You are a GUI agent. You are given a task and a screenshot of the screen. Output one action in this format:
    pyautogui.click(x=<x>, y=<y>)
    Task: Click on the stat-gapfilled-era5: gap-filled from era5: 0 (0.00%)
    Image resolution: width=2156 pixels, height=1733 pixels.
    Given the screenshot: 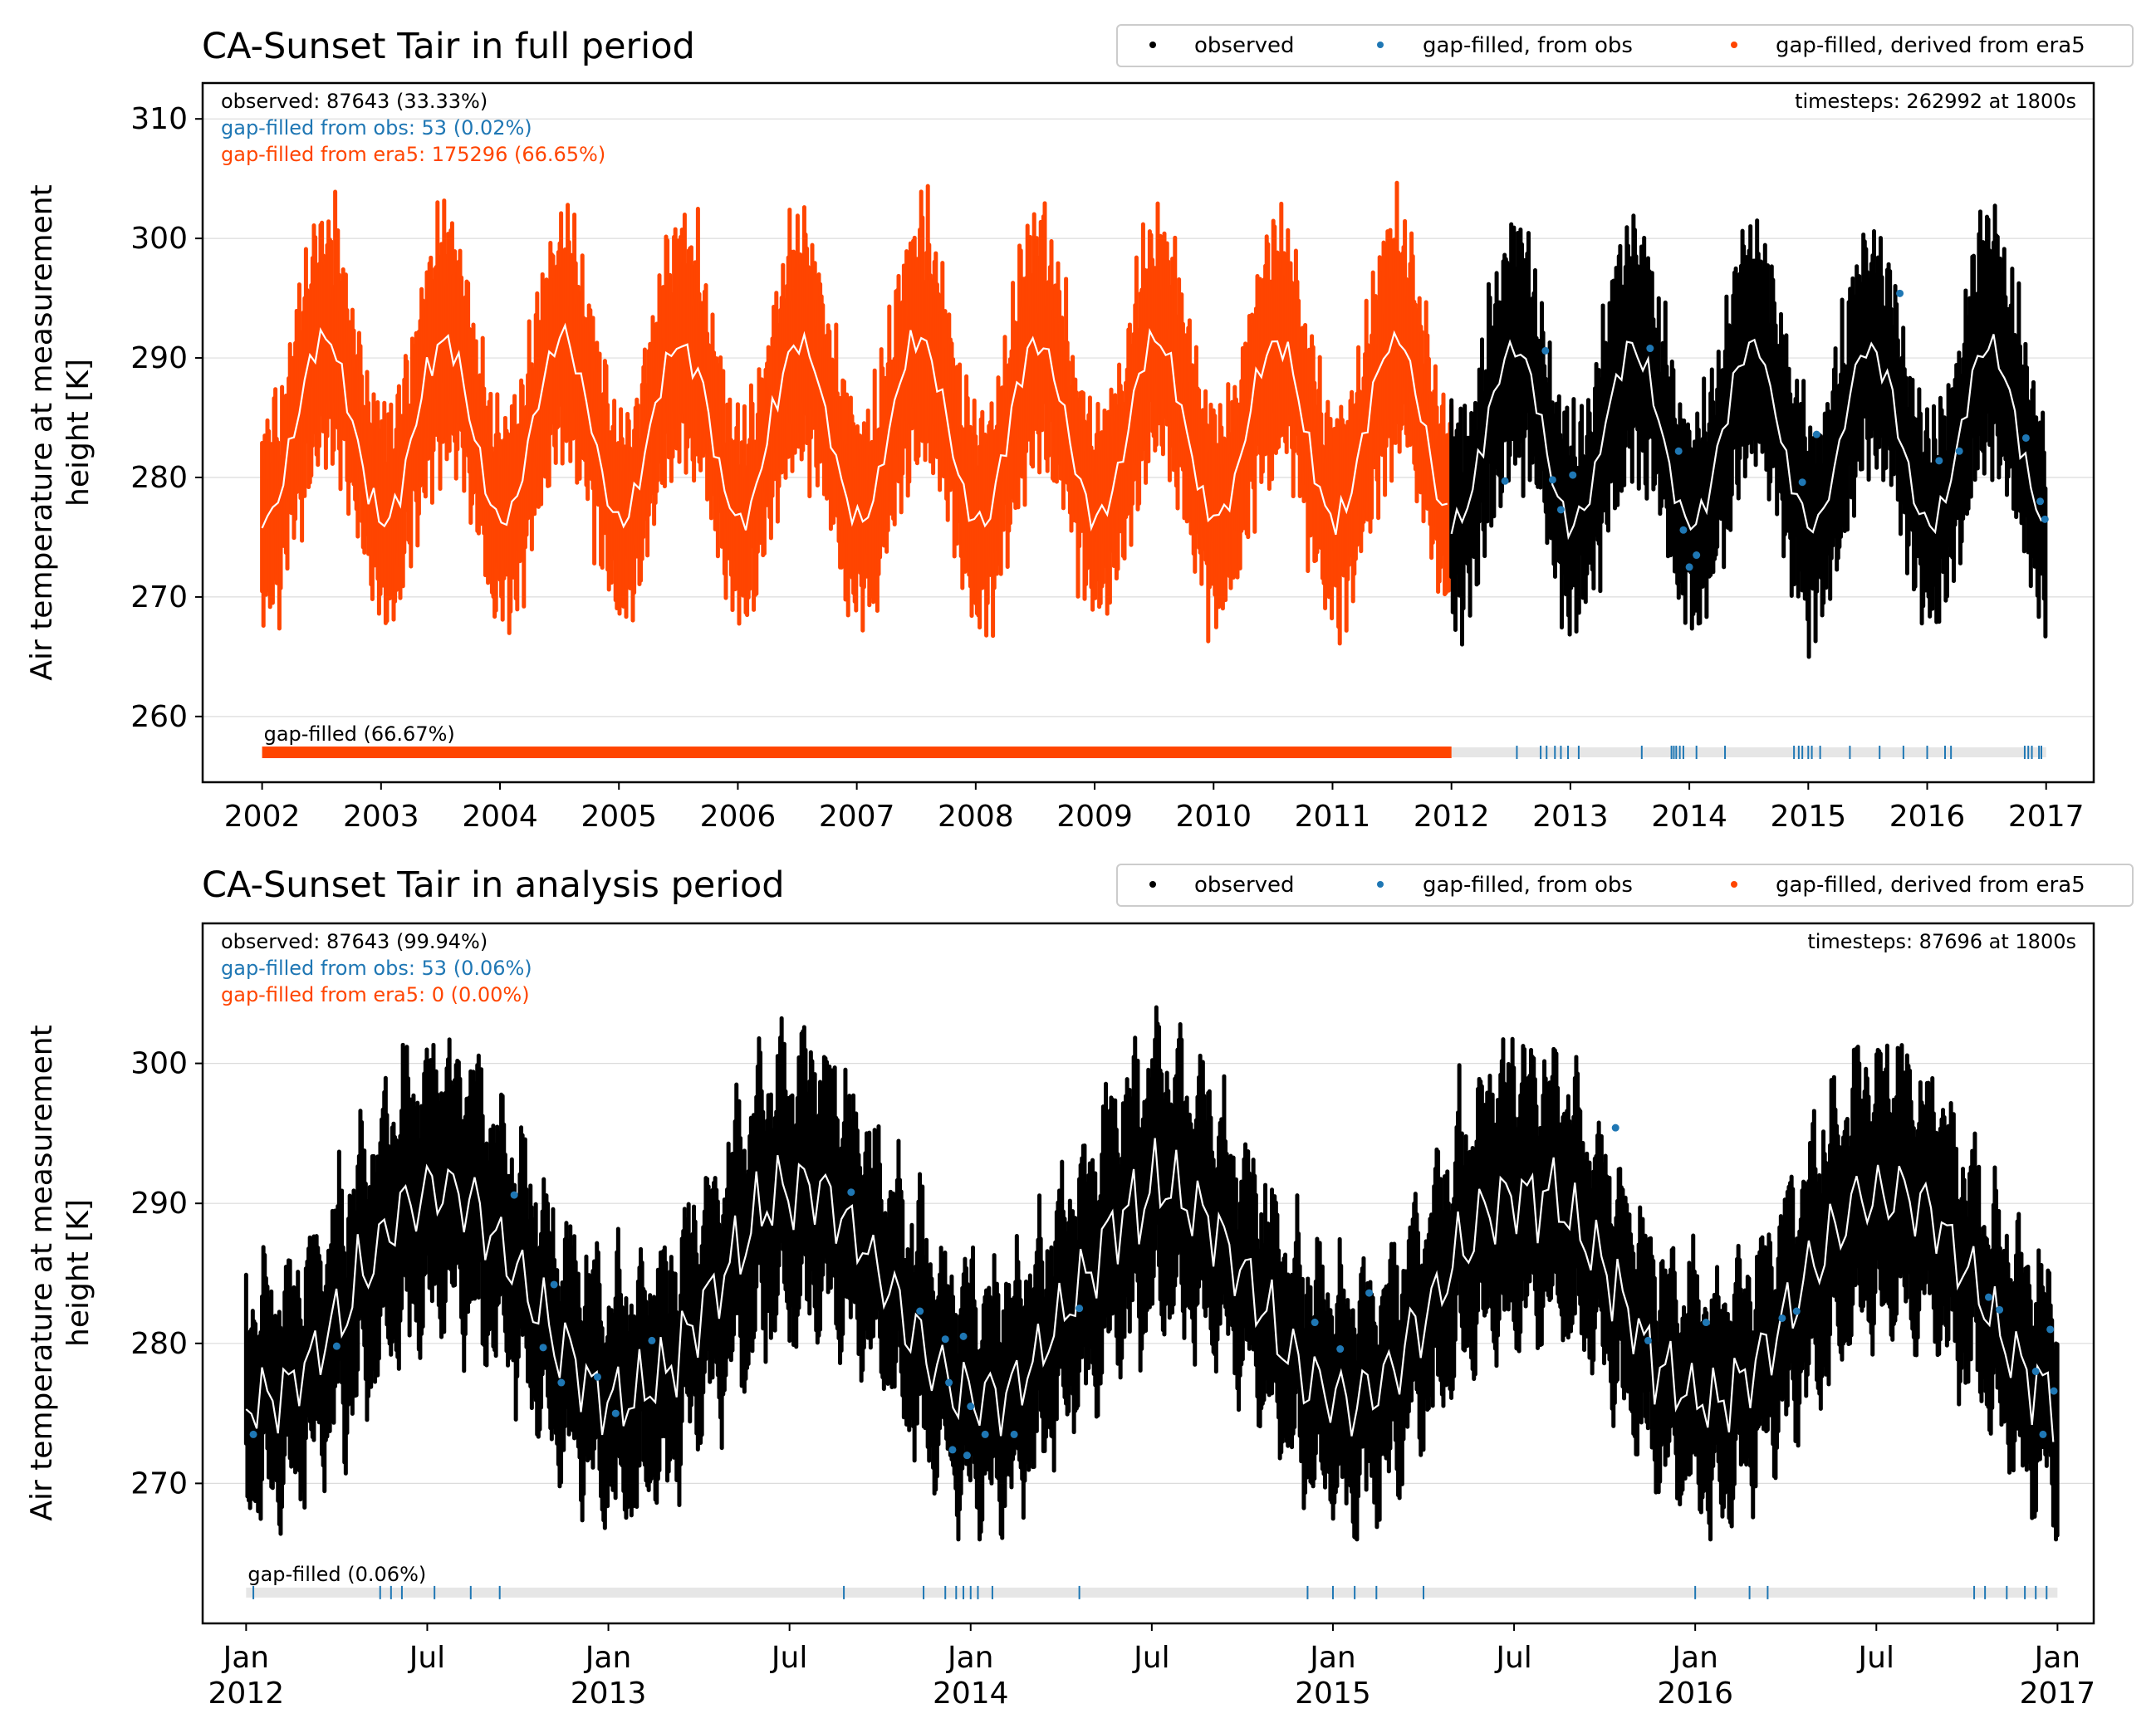 What is the action you would take?
    pyautogui.click(x=375, y=994)
    